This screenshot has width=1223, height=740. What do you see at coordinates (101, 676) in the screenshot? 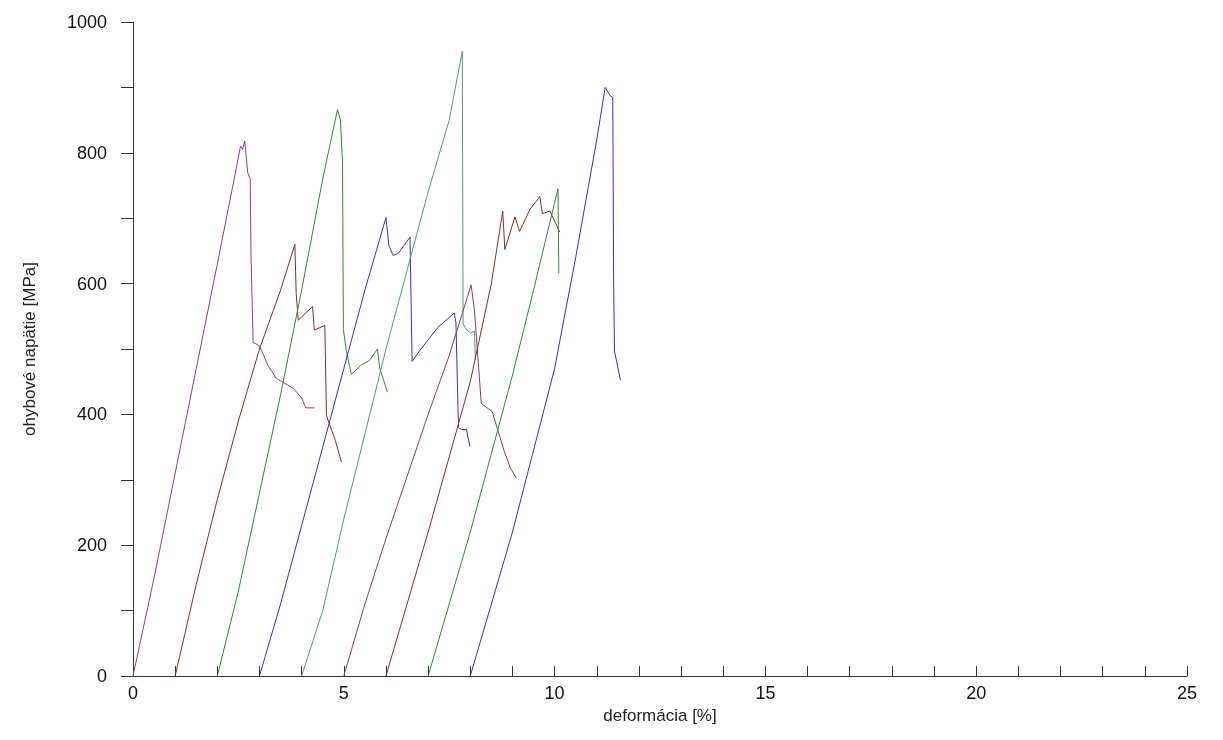
I see `y-tick-label: 0` at bounding box center [101, 676].